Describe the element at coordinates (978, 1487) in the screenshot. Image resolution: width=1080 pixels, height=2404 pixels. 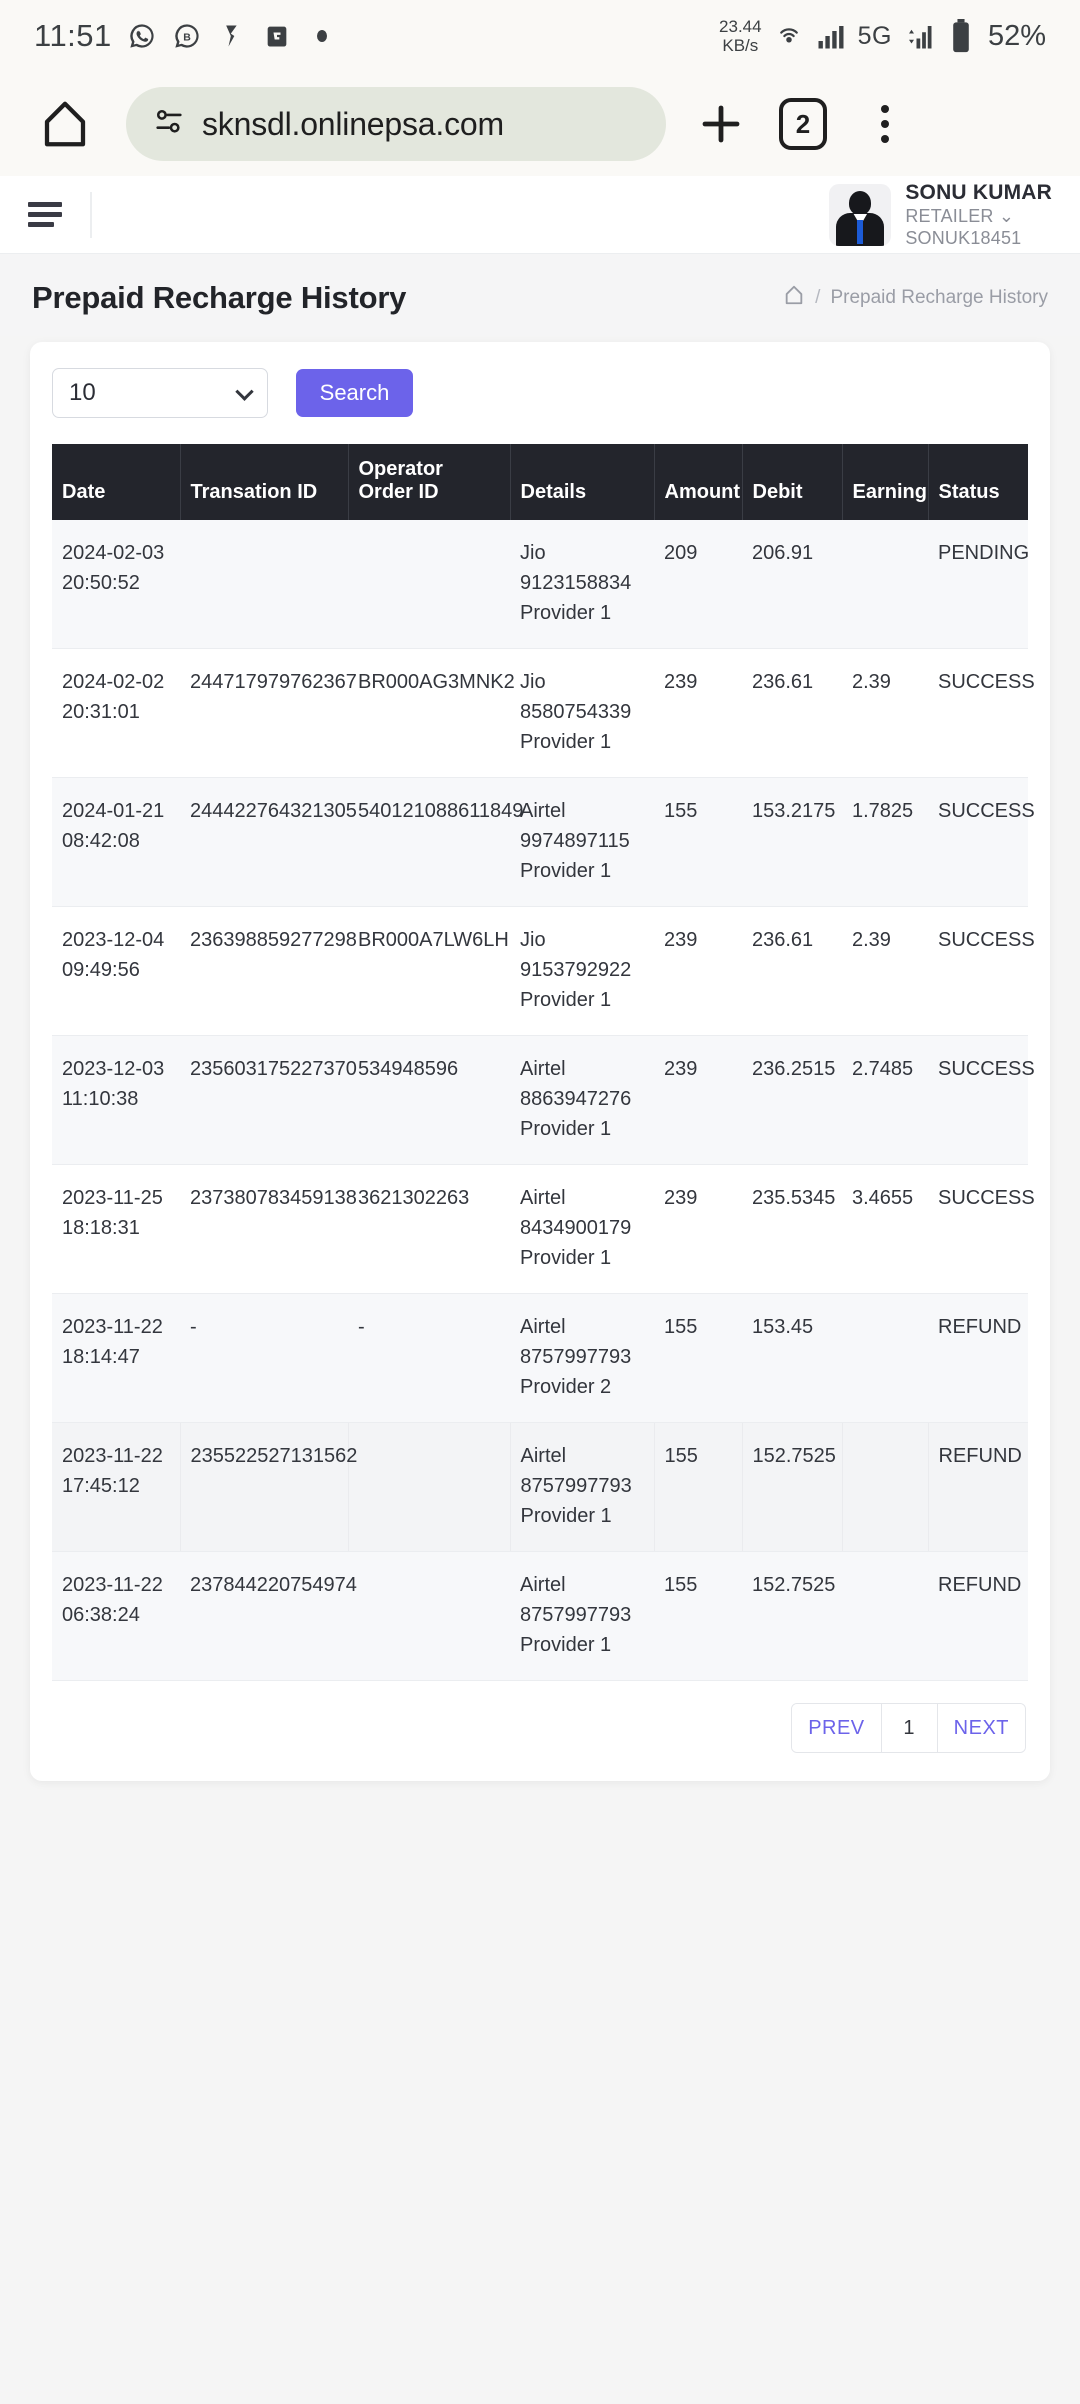
I see `cell-status: REFUND` at that location.